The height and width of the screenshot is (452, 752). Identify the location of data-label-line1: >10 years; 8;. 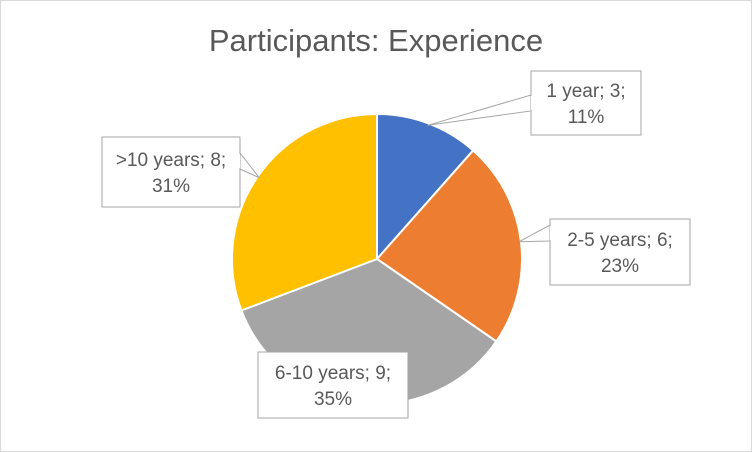
(171, 160).